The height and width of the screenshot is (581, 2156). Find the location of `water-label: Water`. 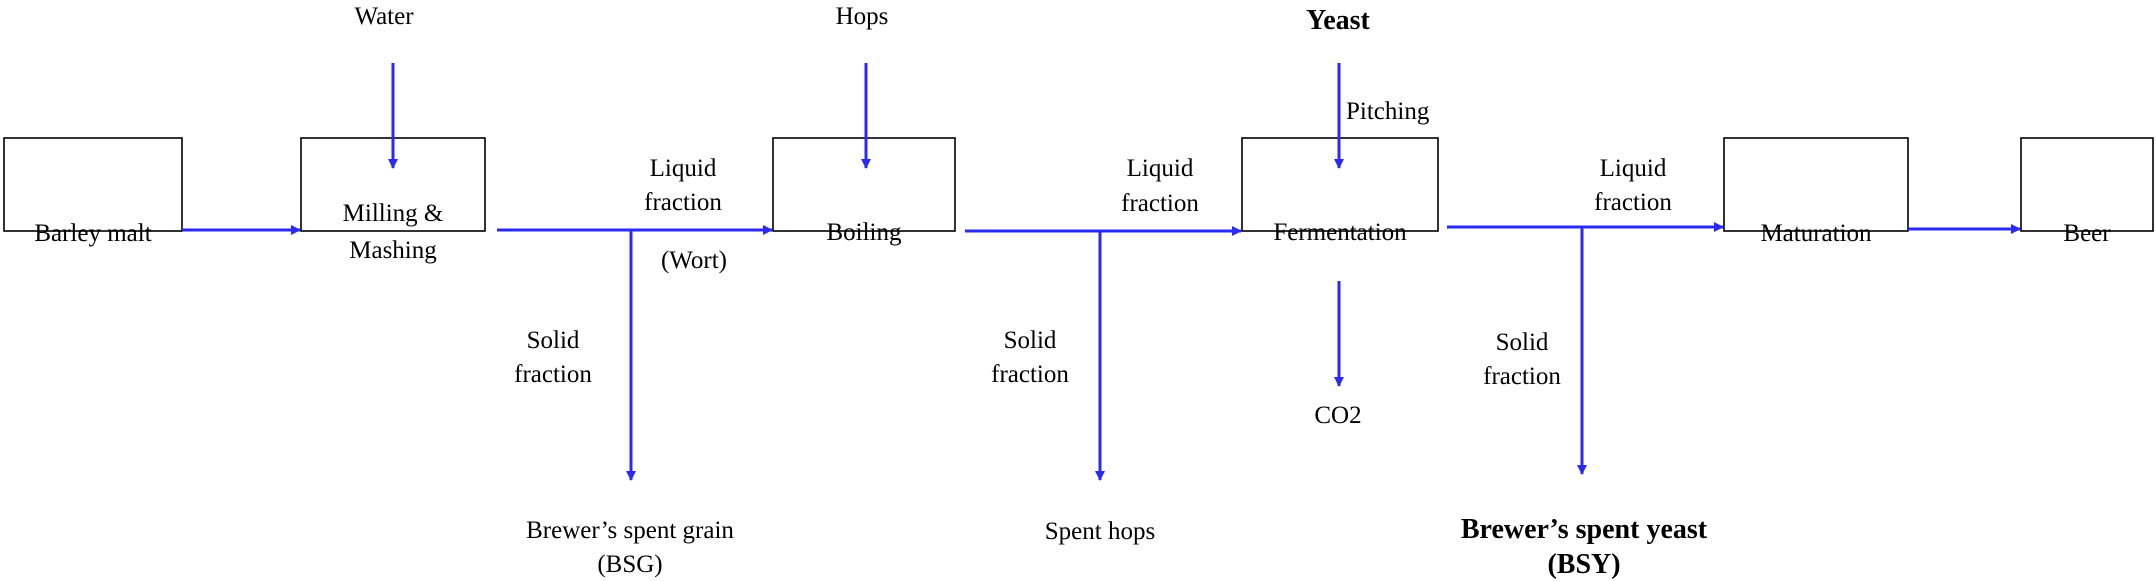

water-label: Water is located at coordinates (384, 16).